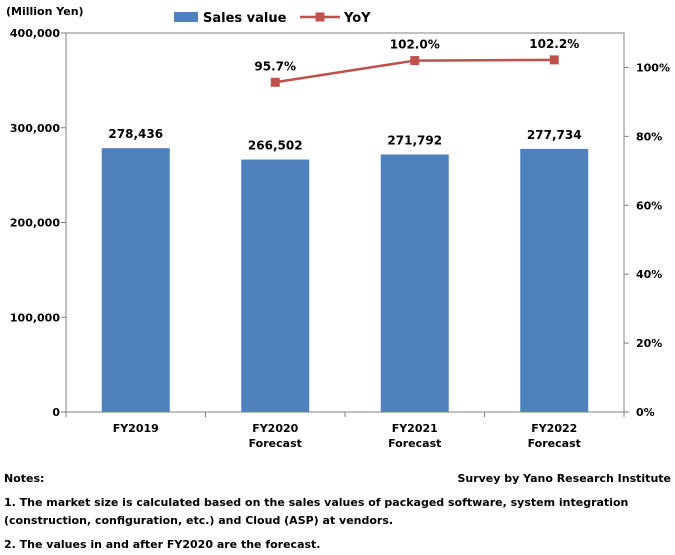 Image resolution: width=675 pixels, height=555 pixels. Describe the element at coordinates (275, 66) in the screenshot. I see `yoy-value-label: 95.7%` at that location.